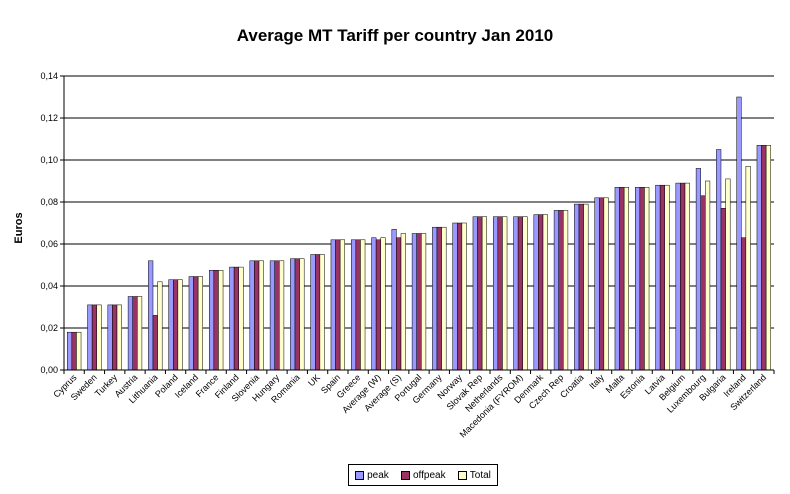 The image size is (790, 494). I want to click on y-tick-label: 0,12, so click(49, 118).